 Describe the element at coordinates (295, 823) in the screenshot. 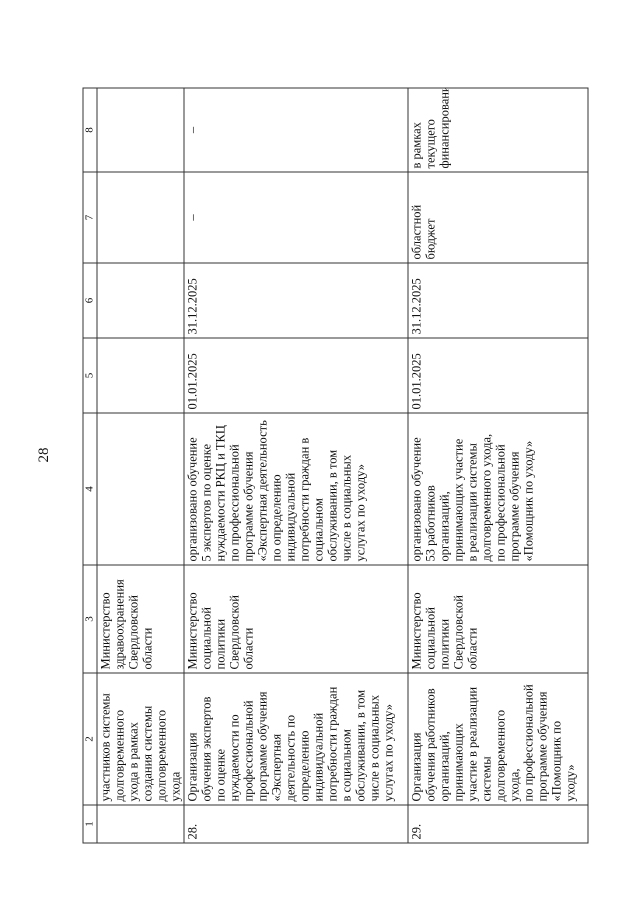

I see `row-number: 28.` at that location.